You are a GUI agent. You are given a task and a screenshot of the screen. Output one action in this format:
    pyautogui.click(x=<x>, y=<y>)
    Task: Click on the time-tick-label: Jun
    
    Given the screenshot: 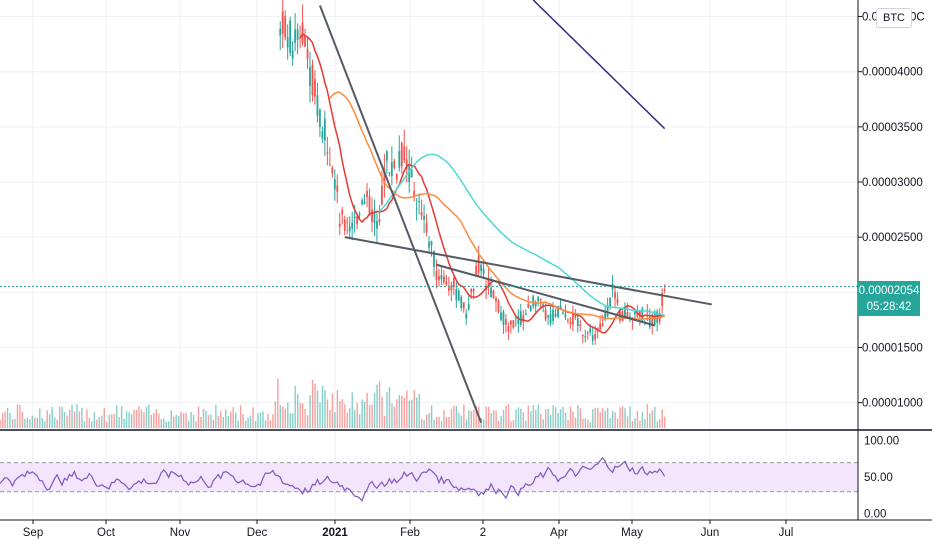 What is the action you would take?
    pyautogui.click(x=710, y=533)
    